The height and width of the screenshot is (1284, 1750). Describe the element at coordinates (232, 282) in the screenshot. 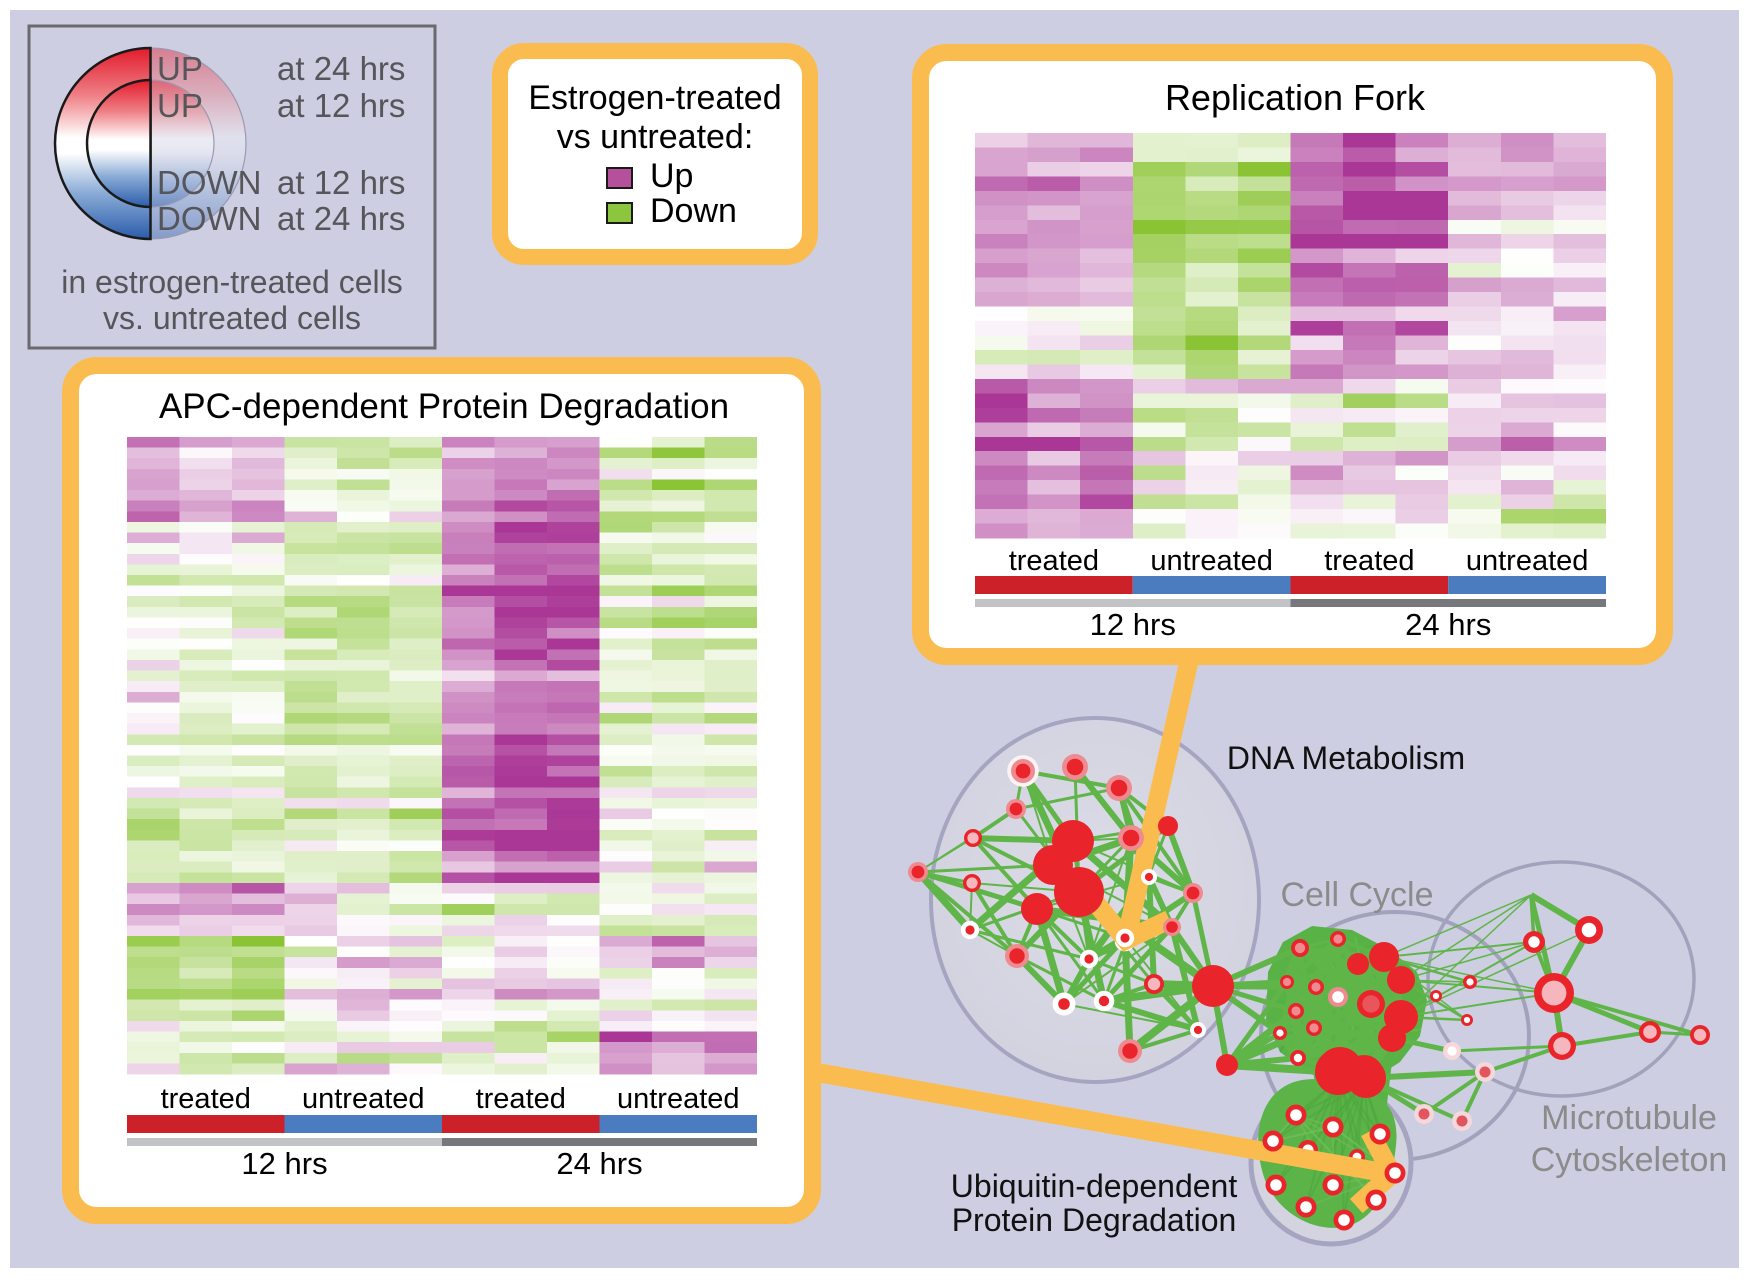

I see `svg-text: in estrogen-treated cells` at that location.